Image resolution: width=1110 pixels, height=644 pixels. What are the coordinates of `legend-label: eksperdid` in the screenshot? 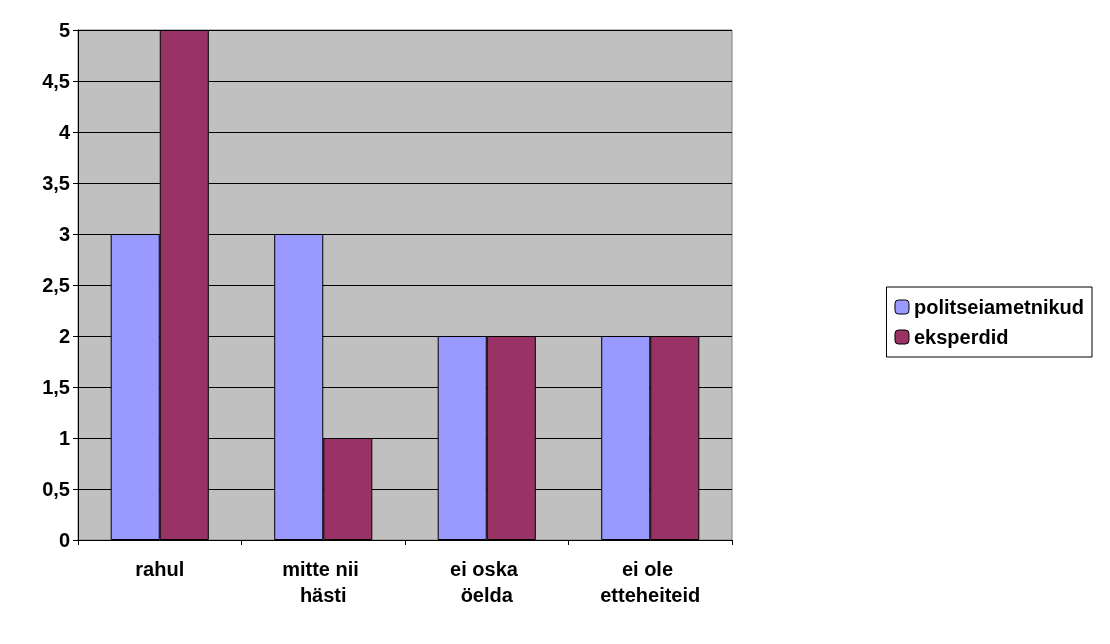 It's located at (961, 337).